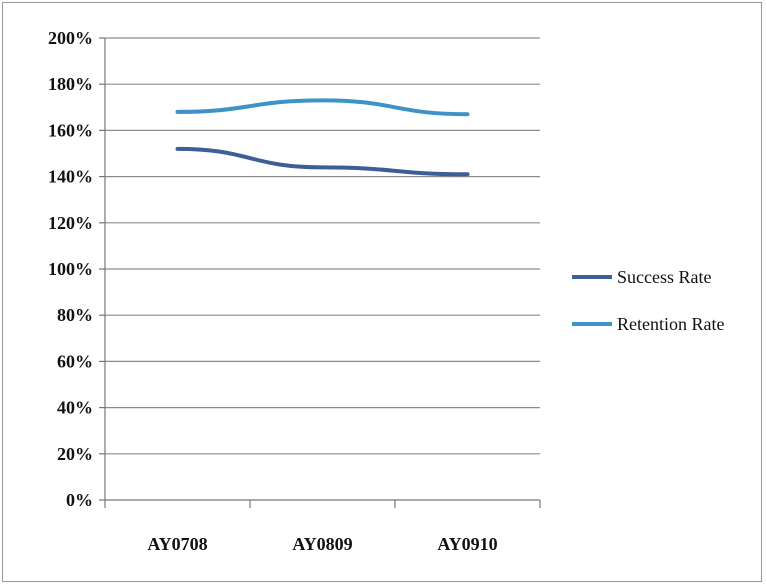  I want to click on series-lines, so click(322, 137).